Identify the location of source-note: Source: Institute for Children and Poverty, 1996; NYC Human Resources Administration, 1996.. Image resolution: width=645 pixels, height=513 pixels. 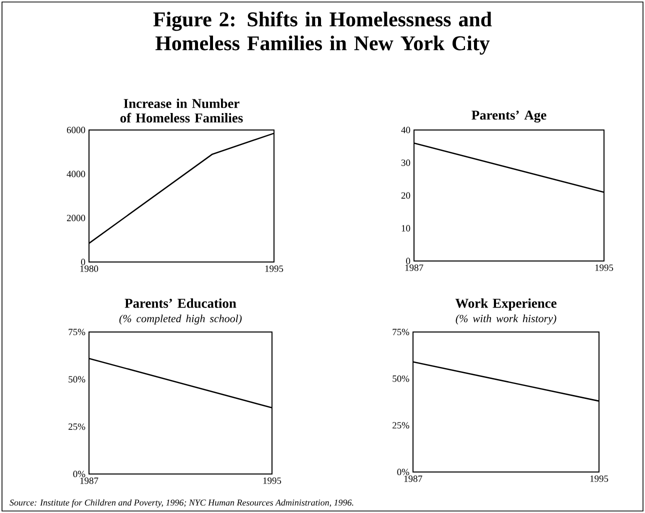
(182, 503).